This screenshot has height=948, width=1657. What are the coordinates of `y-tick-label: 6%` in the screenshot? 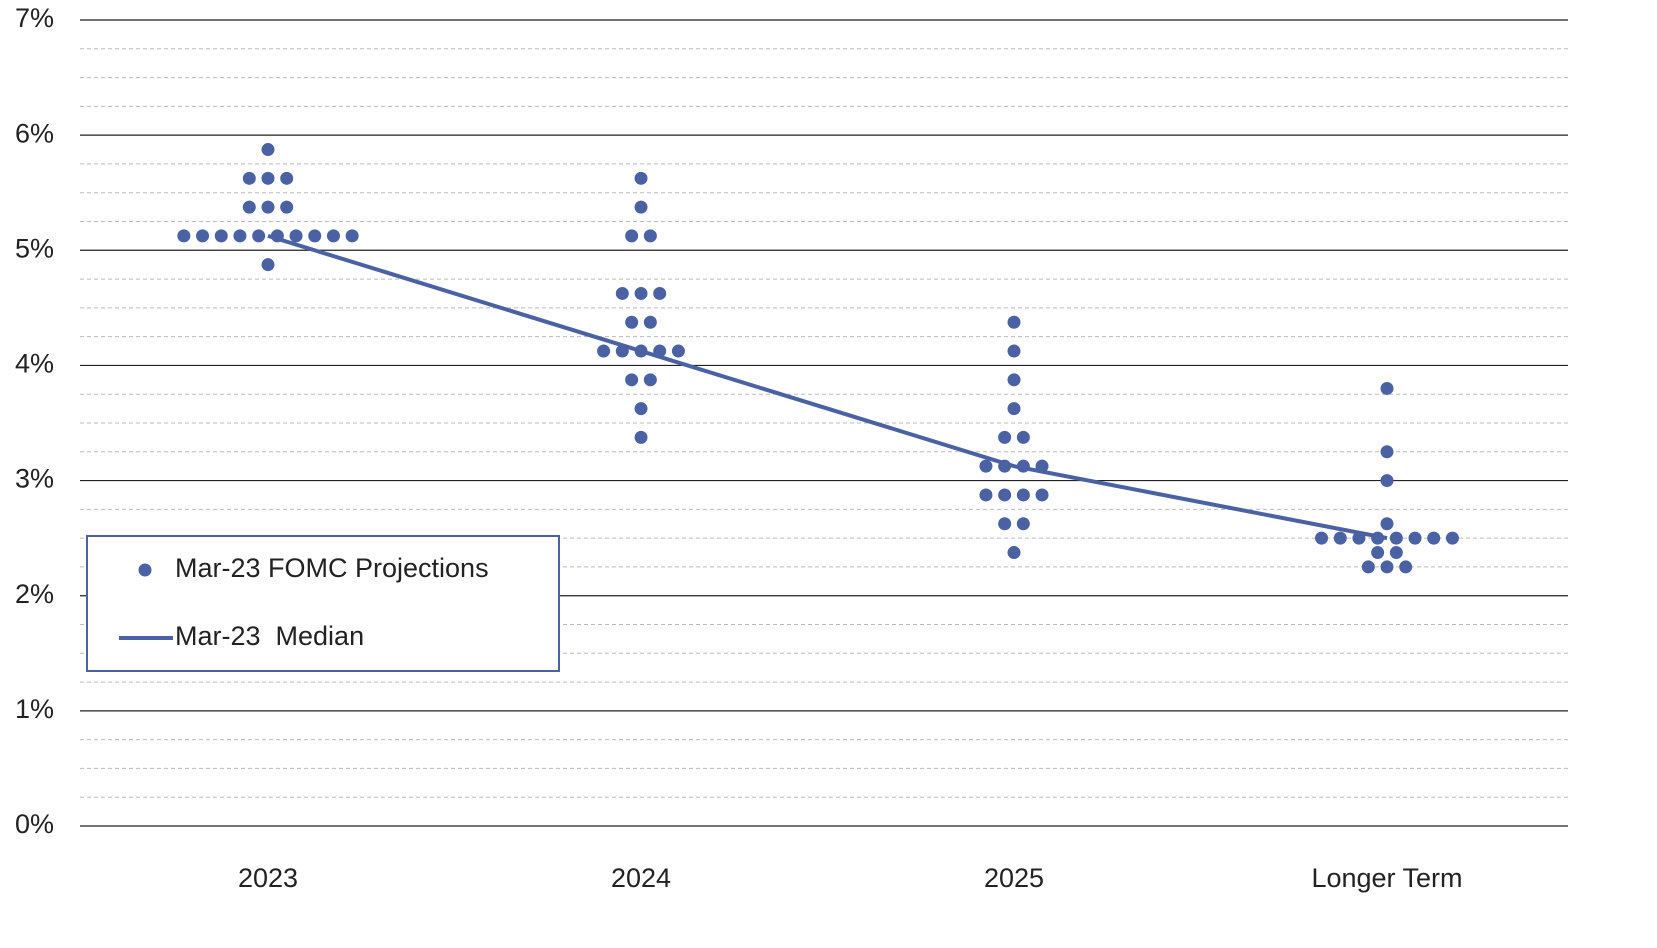 It's located at (34, 133).